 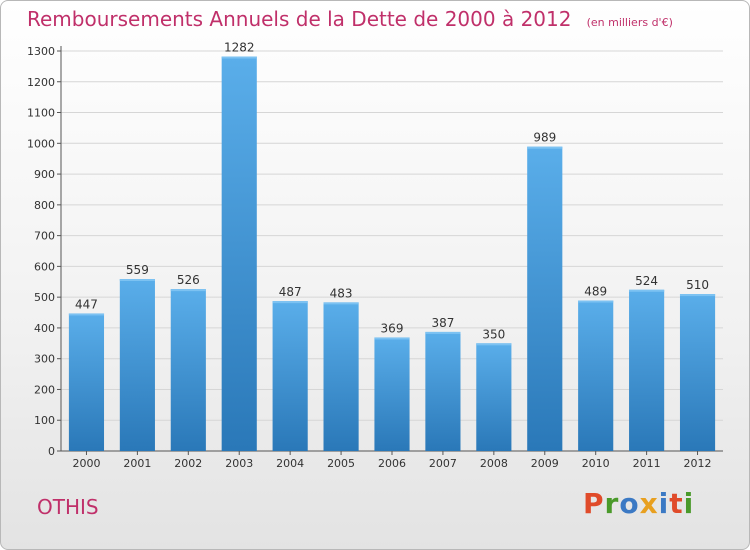 I want to click on y-tick-label: 800, so click(x=44, y=205).